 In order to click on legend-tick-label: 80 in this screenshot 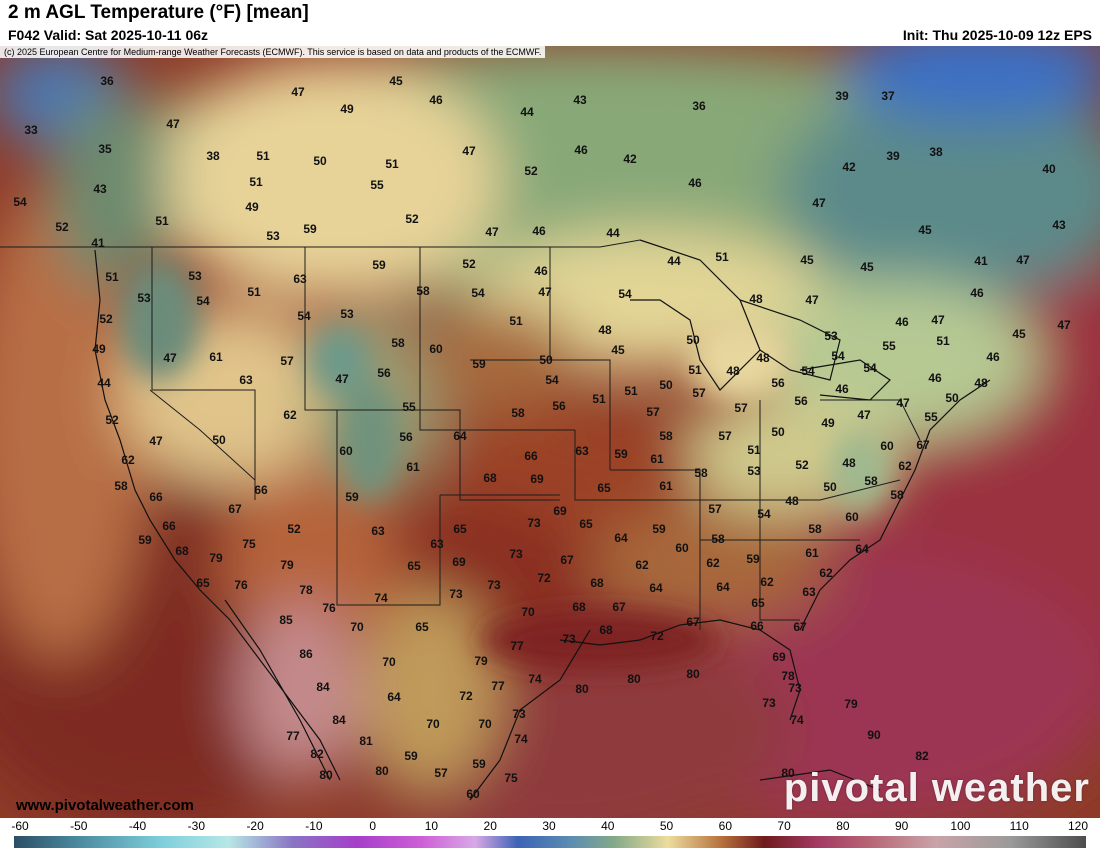, I will do `click(843, 826)`.